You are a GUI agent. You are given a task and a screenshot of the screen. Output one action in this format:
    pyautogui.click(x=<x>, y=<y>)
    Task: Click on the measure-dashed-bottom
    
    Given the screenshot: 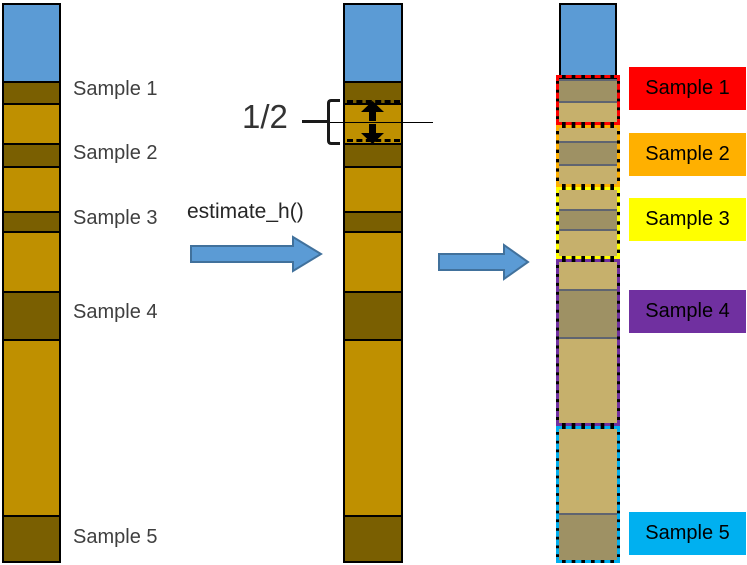 What is the action you would take?
    pyautogui.click(x=373, y=140)
    